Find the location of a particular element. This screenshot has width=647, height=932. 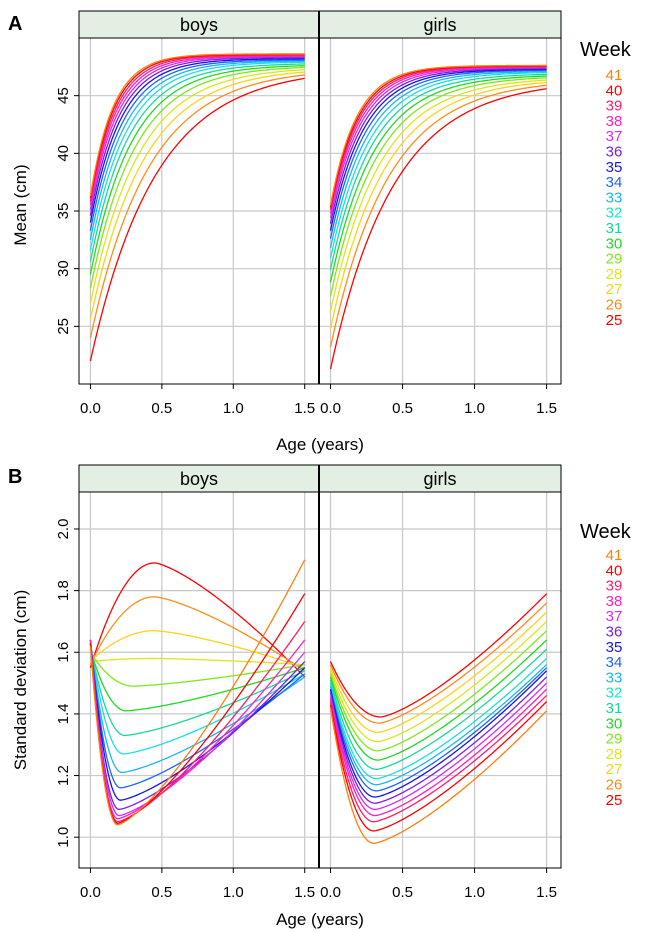

series-line-week-26-boys is located at coordinates (197, 634).